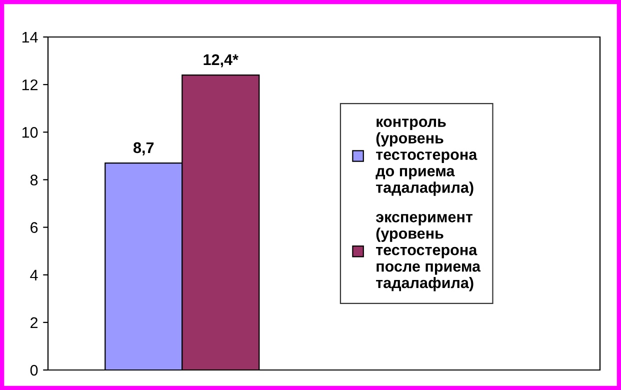 The image size is (621, 390). Describe the element at coordinates (34, 322) in the screenshot. I see `y-tick-label: 2` at that location.